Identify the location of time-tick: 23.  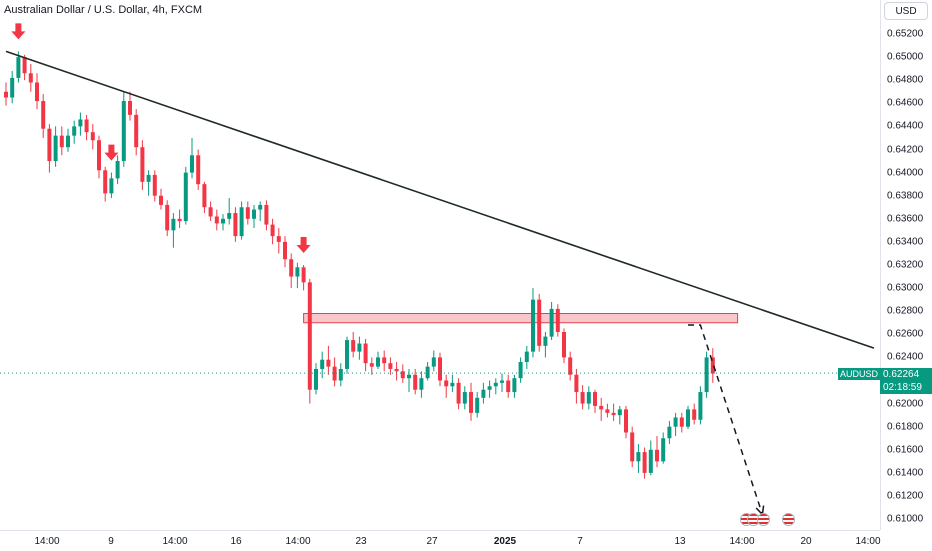
(361, 541).